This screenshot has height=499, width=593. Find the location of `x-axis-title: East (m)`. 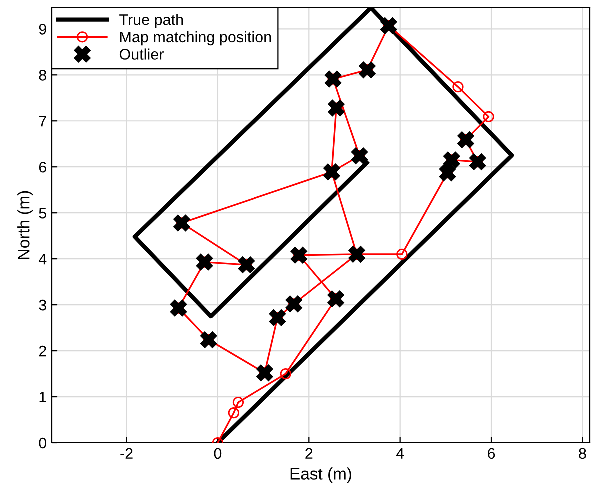

x-axis-title: East (m) is located at coordinates (321, 476).